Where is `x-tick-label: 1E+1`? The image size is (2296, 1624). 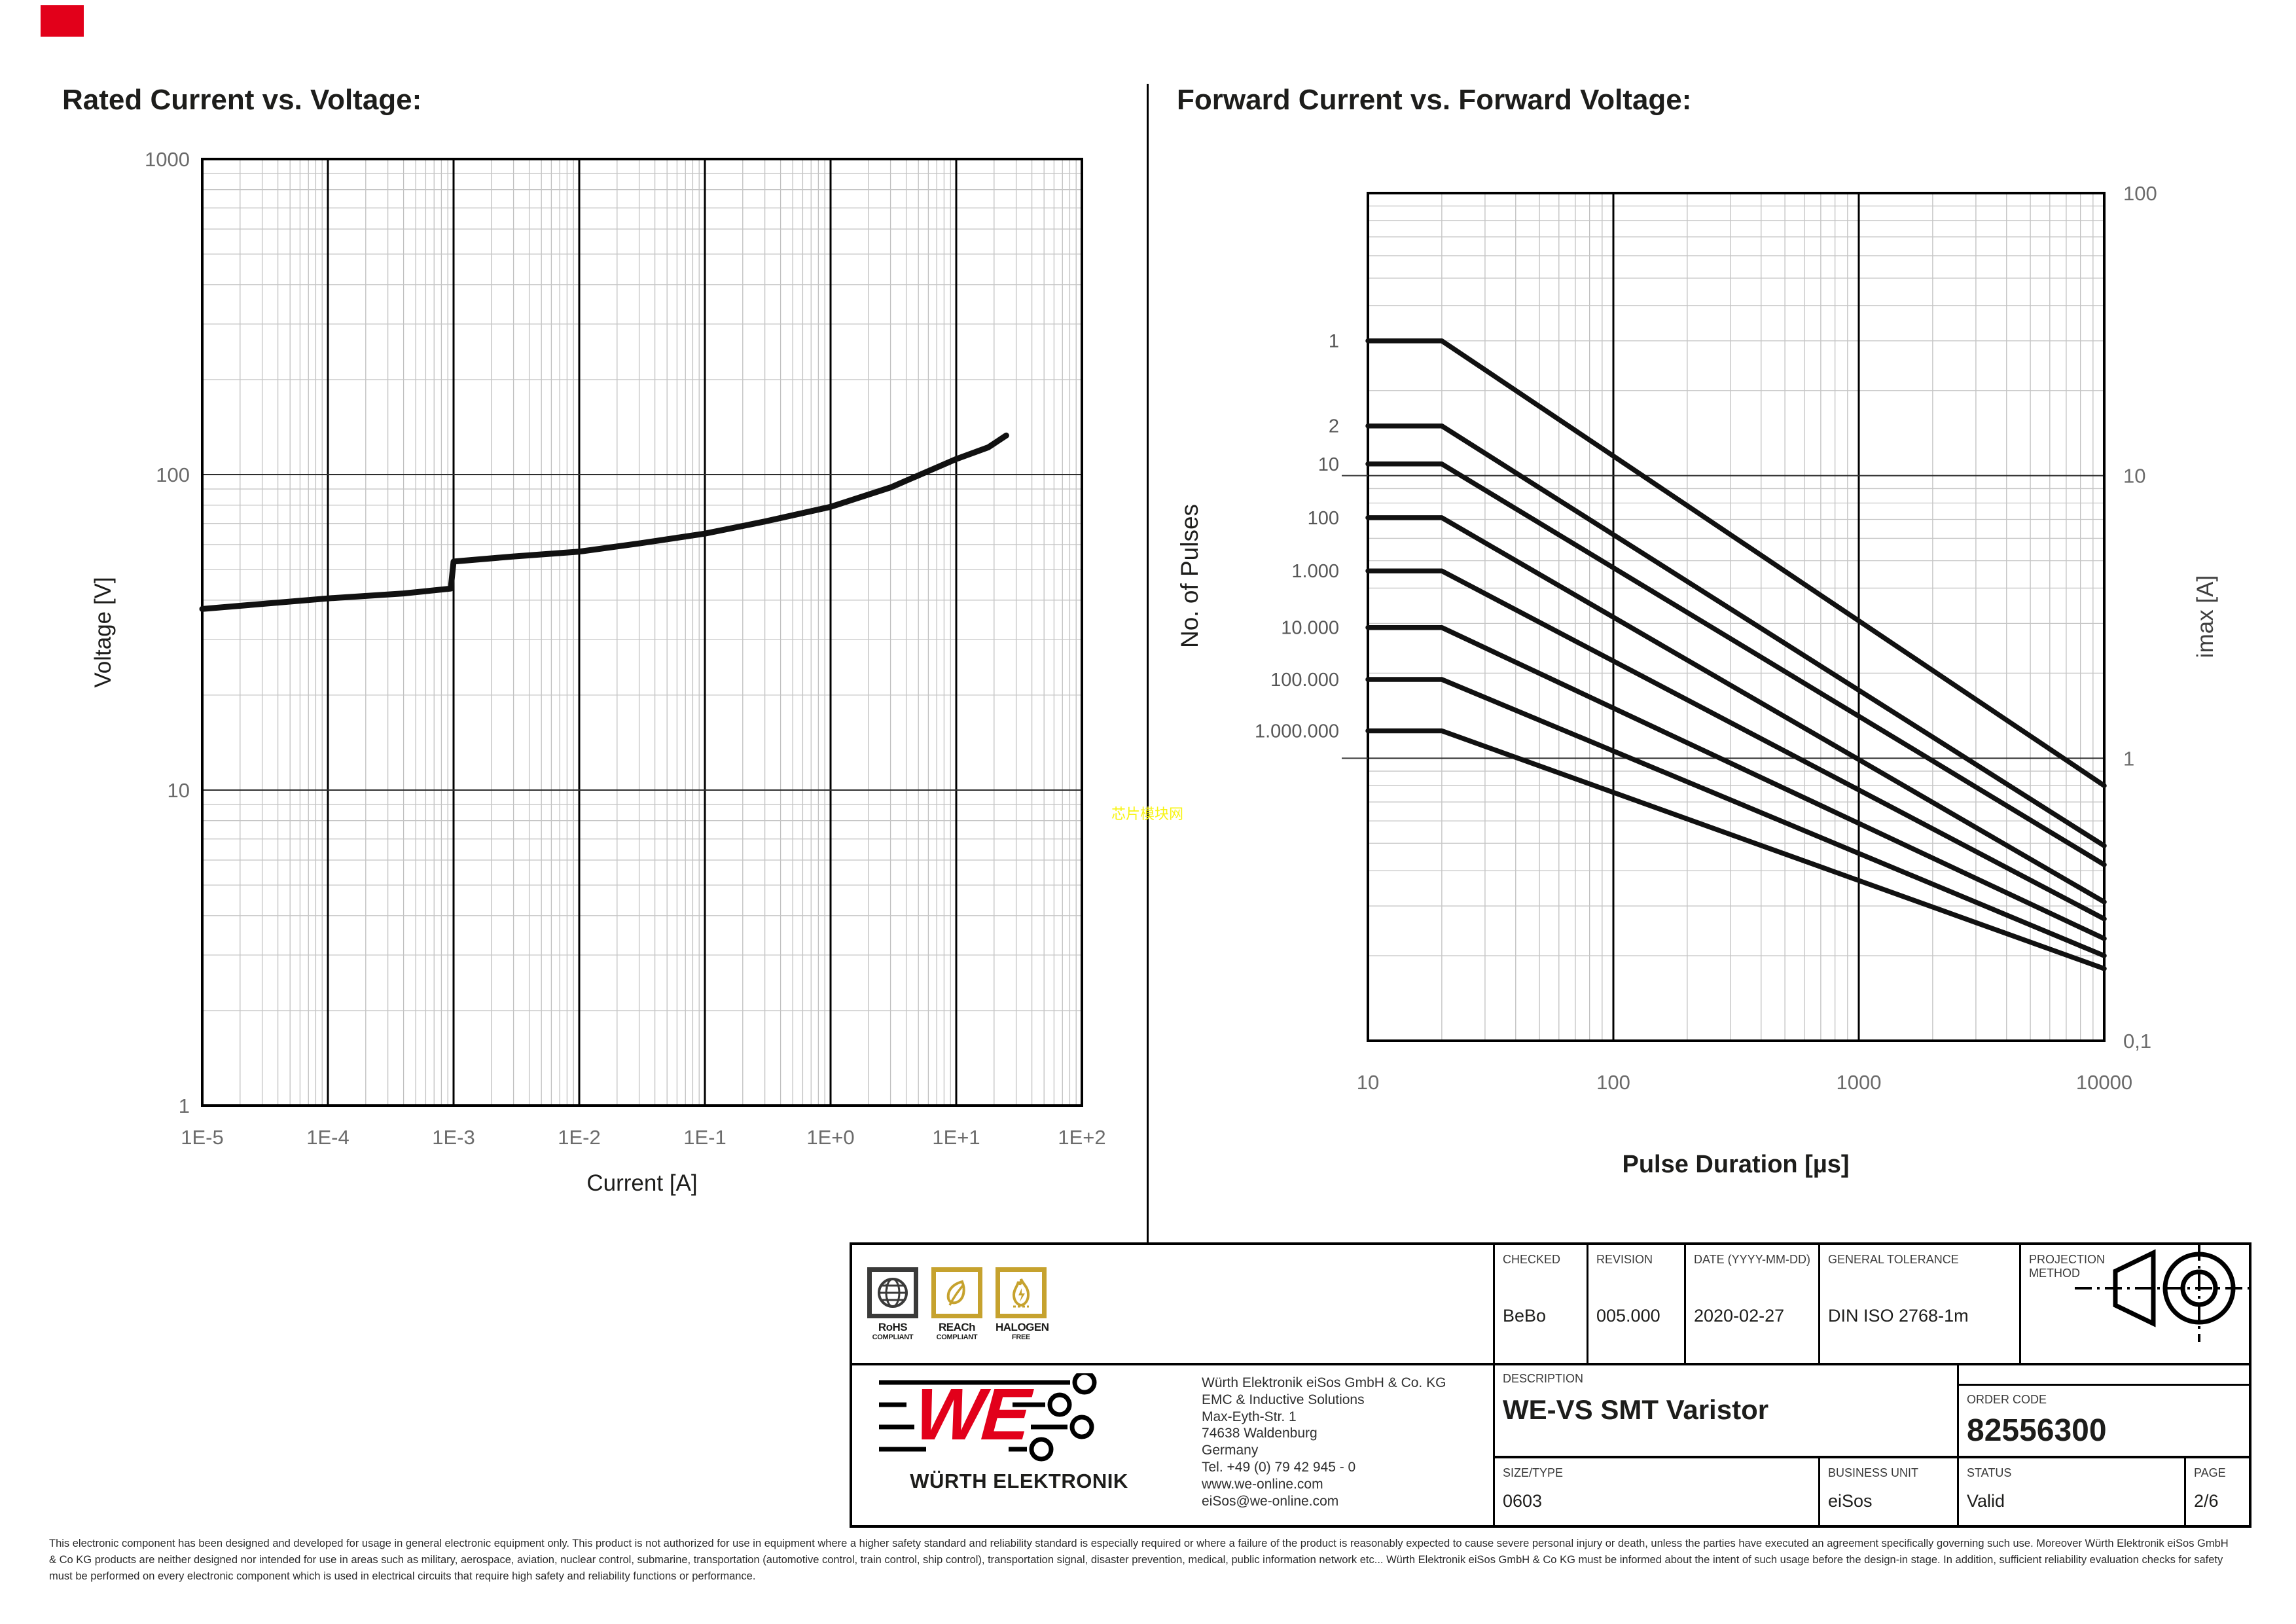
x-tick-label: 1E+1 is located at coordinates (956, 1137).